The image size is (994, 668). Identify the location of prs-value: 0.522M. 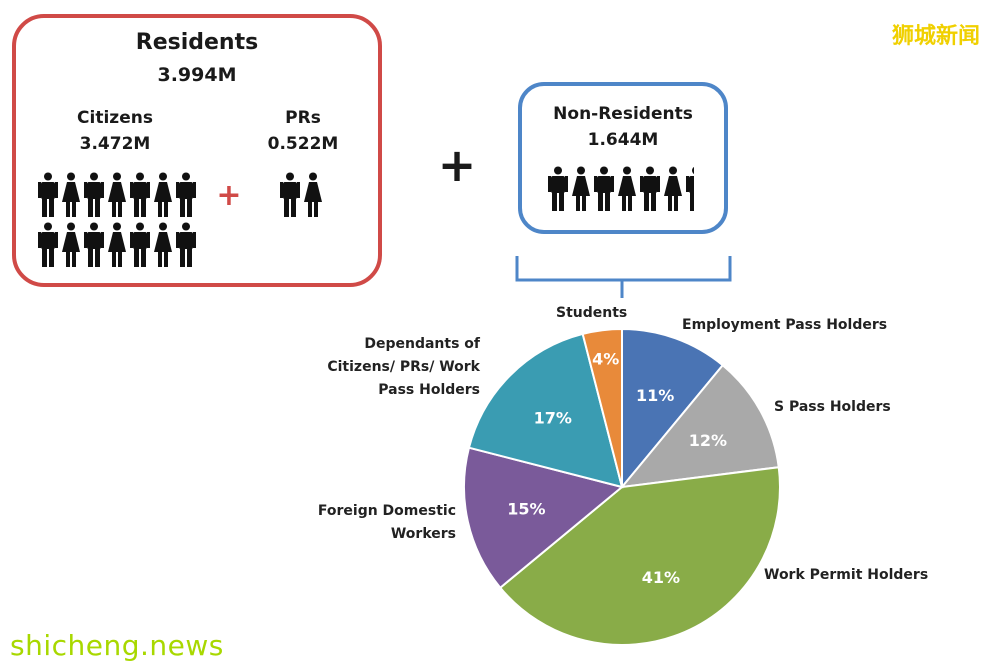
(303, 144).